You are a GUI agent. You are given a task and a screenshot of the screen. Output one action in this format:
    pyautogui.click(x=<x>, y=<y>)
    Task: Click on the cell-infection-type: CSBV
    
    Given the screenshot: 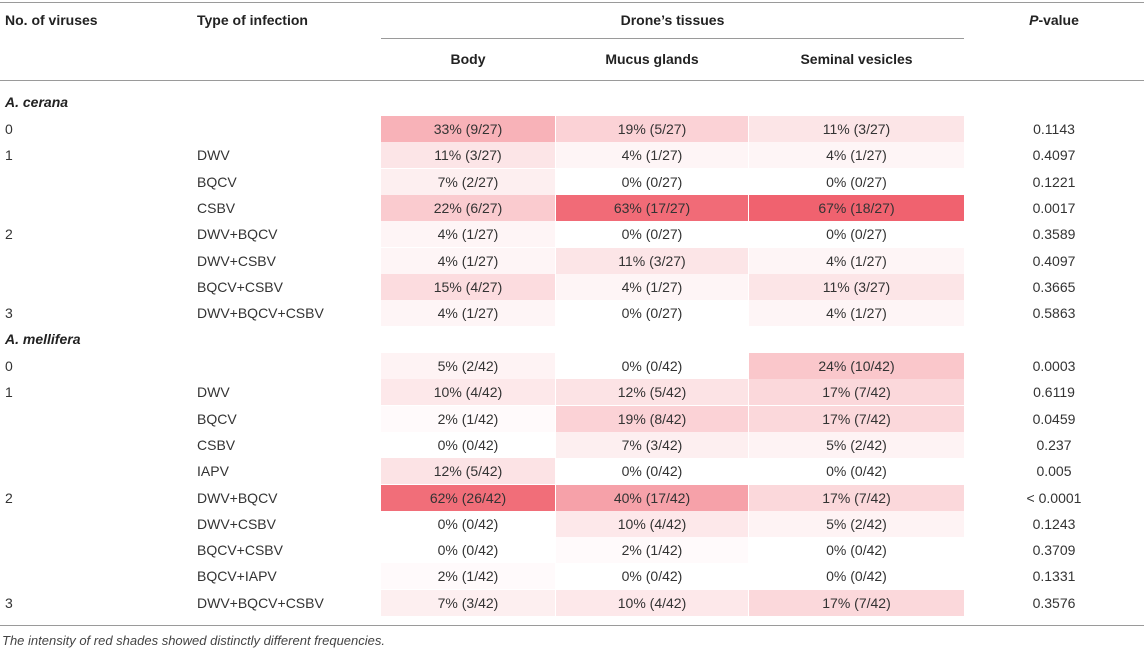 What is the action you would take?
    pyautogui.click(x=216, y=207)
    